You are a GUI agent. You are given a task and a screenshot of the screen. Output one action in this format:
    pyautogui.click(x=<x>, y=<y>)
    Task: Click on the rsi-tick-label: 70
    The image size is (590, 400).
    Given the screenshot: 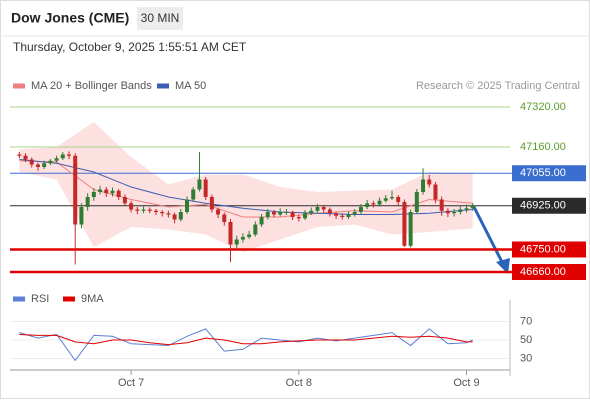 What is the action you would take?
    pyautogui.click(x=526, y=321)
    